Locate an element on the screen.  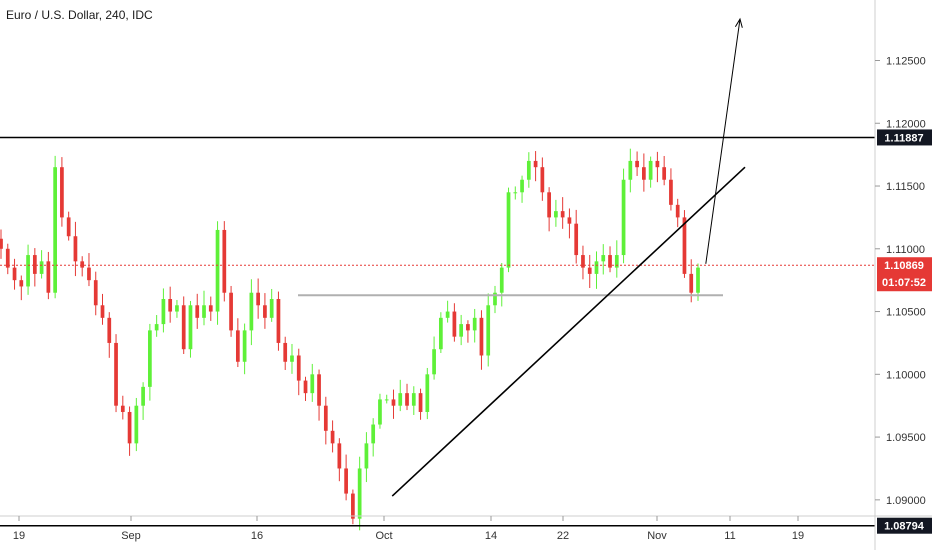
chart-title: Euro / U.S. Dollar, 240, IDC is located at coordinates (79, 15).